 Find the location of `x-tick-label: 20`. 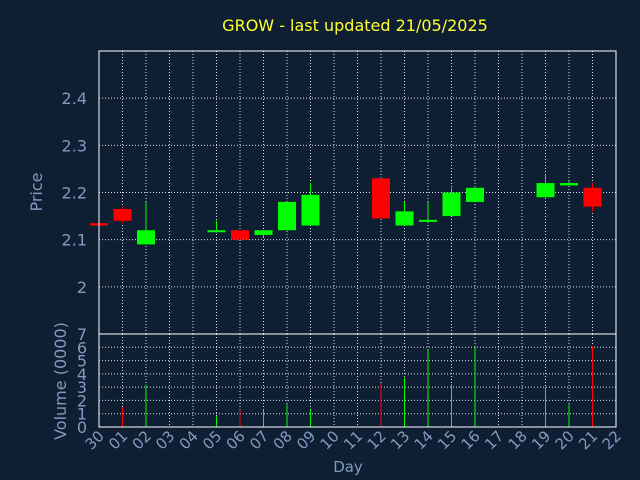

x-tick-label: 20 is located at coordinates (565, 440).